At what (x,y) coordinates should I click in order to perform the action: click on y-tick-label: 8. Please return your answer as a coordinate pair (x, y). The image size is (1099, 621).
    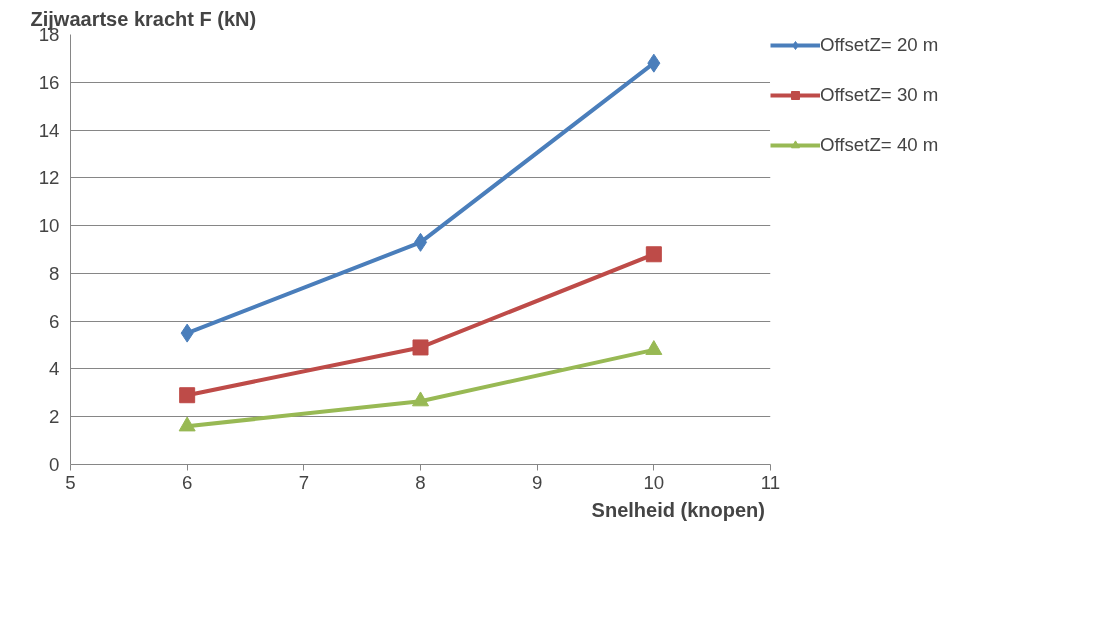
    Looking at the image, I should click on (54, 273).